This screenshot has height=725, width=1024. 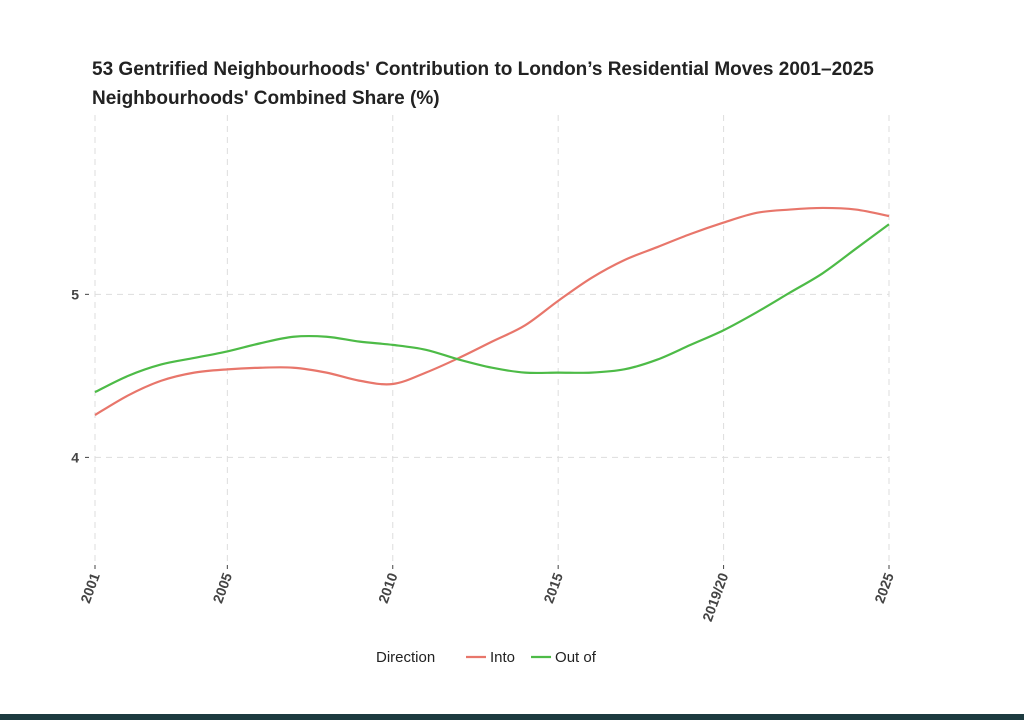 What do you see at coordinates (512, 717) in the screenshot?
I see `bottom-bar` at bounding box center [512, 717].